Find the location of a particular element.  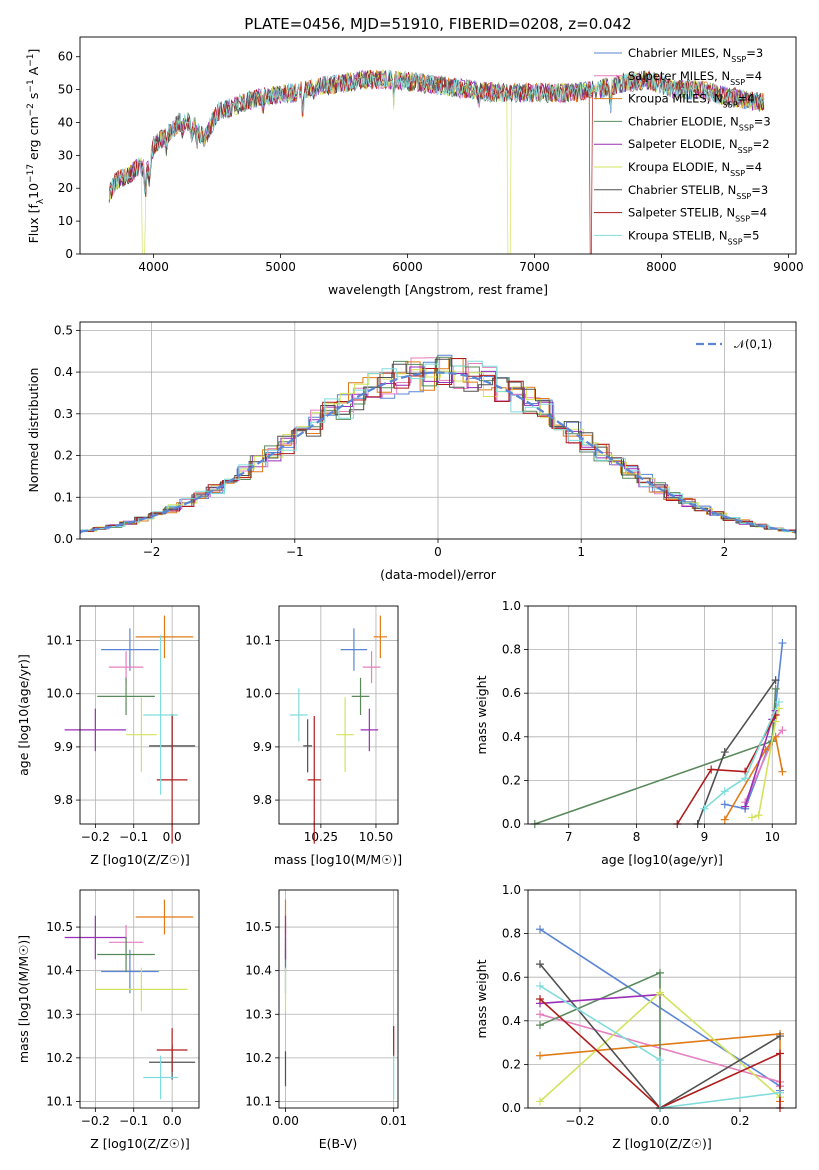

y-label-part: 10 is located at coordinates (33, 191).